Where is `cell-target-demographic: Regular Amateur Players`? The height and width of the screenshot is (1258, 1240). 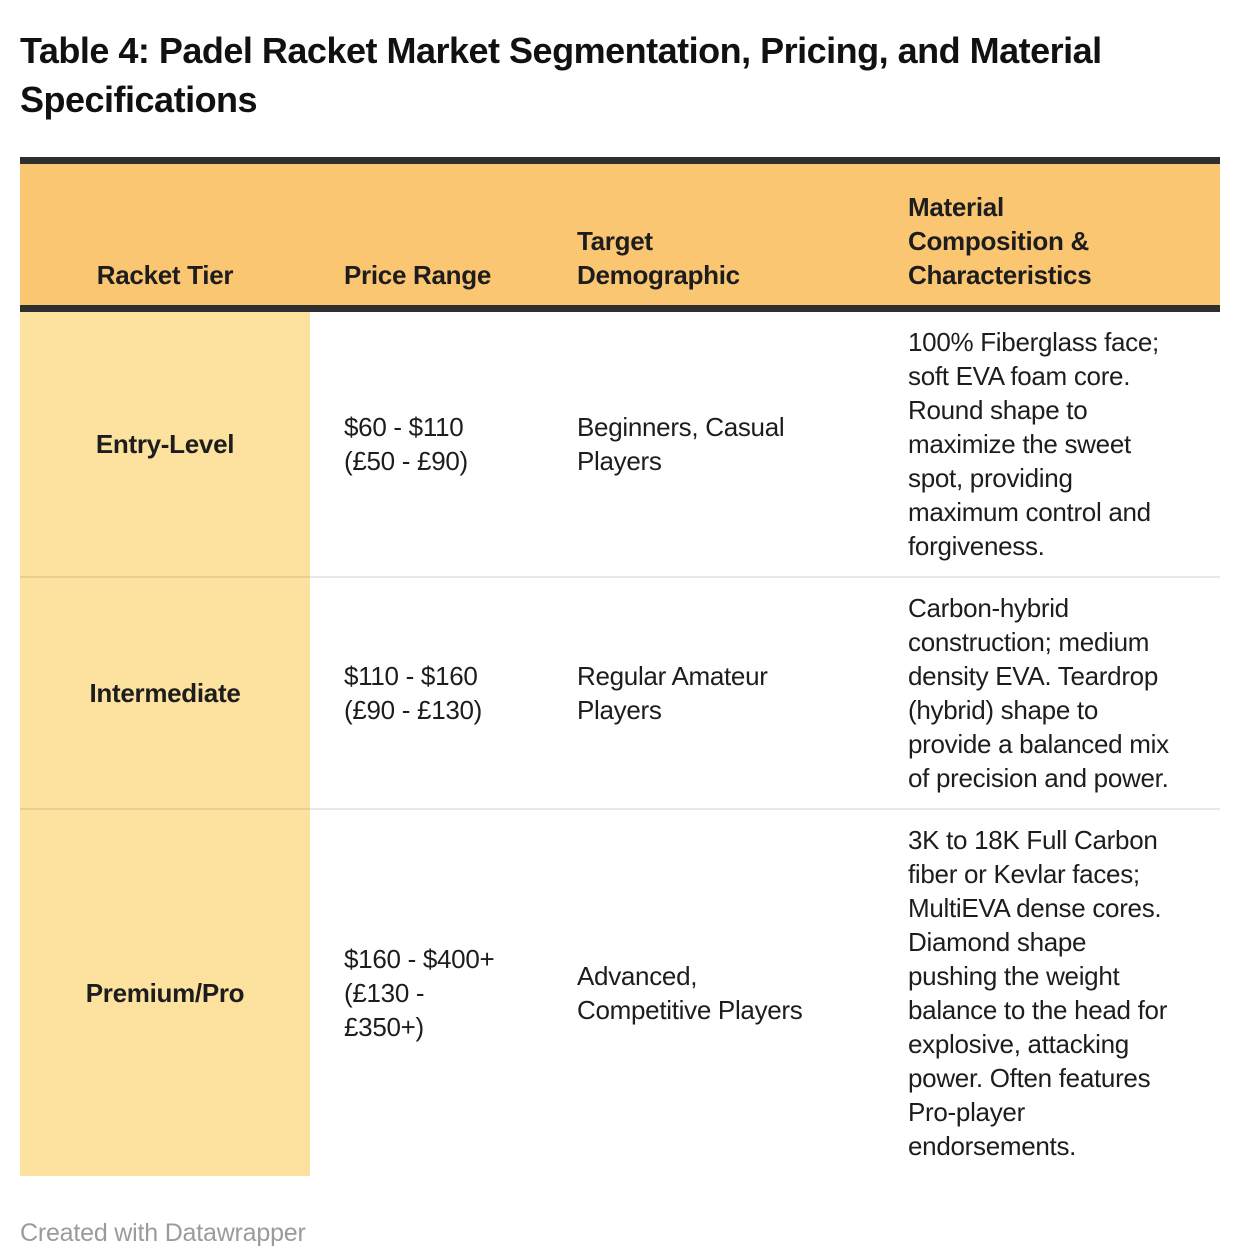 cell-target-demographic: Regular Amateur Players is located at coordinates (708, 692).